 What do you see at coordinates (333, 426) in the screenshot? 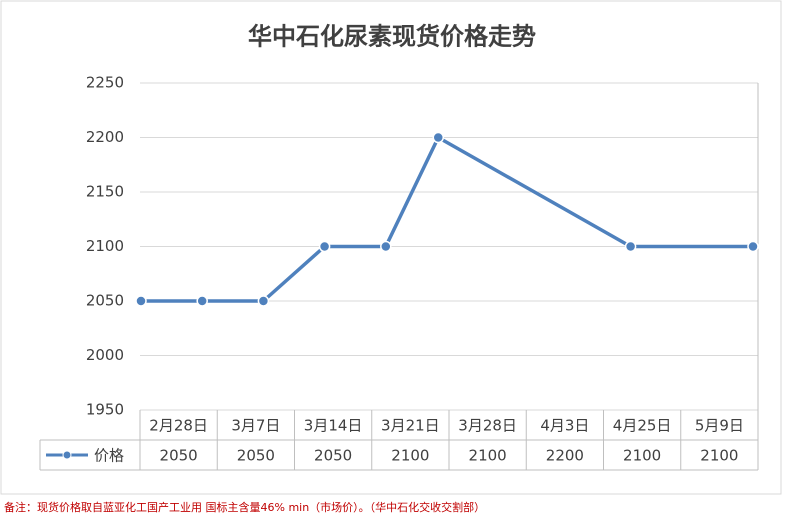
I see `x-tick-label: 3月14日` at bounding box center [333, 426].